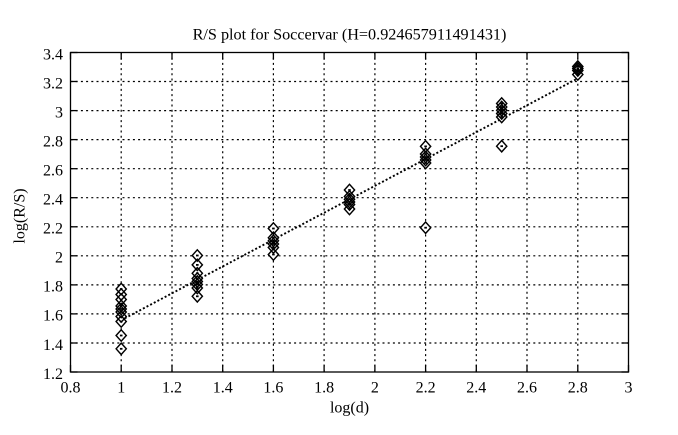 This screenshot has height=435, width=678. Describe the element at coordinates (53, 83) in the screenshot. I see `svg-text: 3.2` at that location.